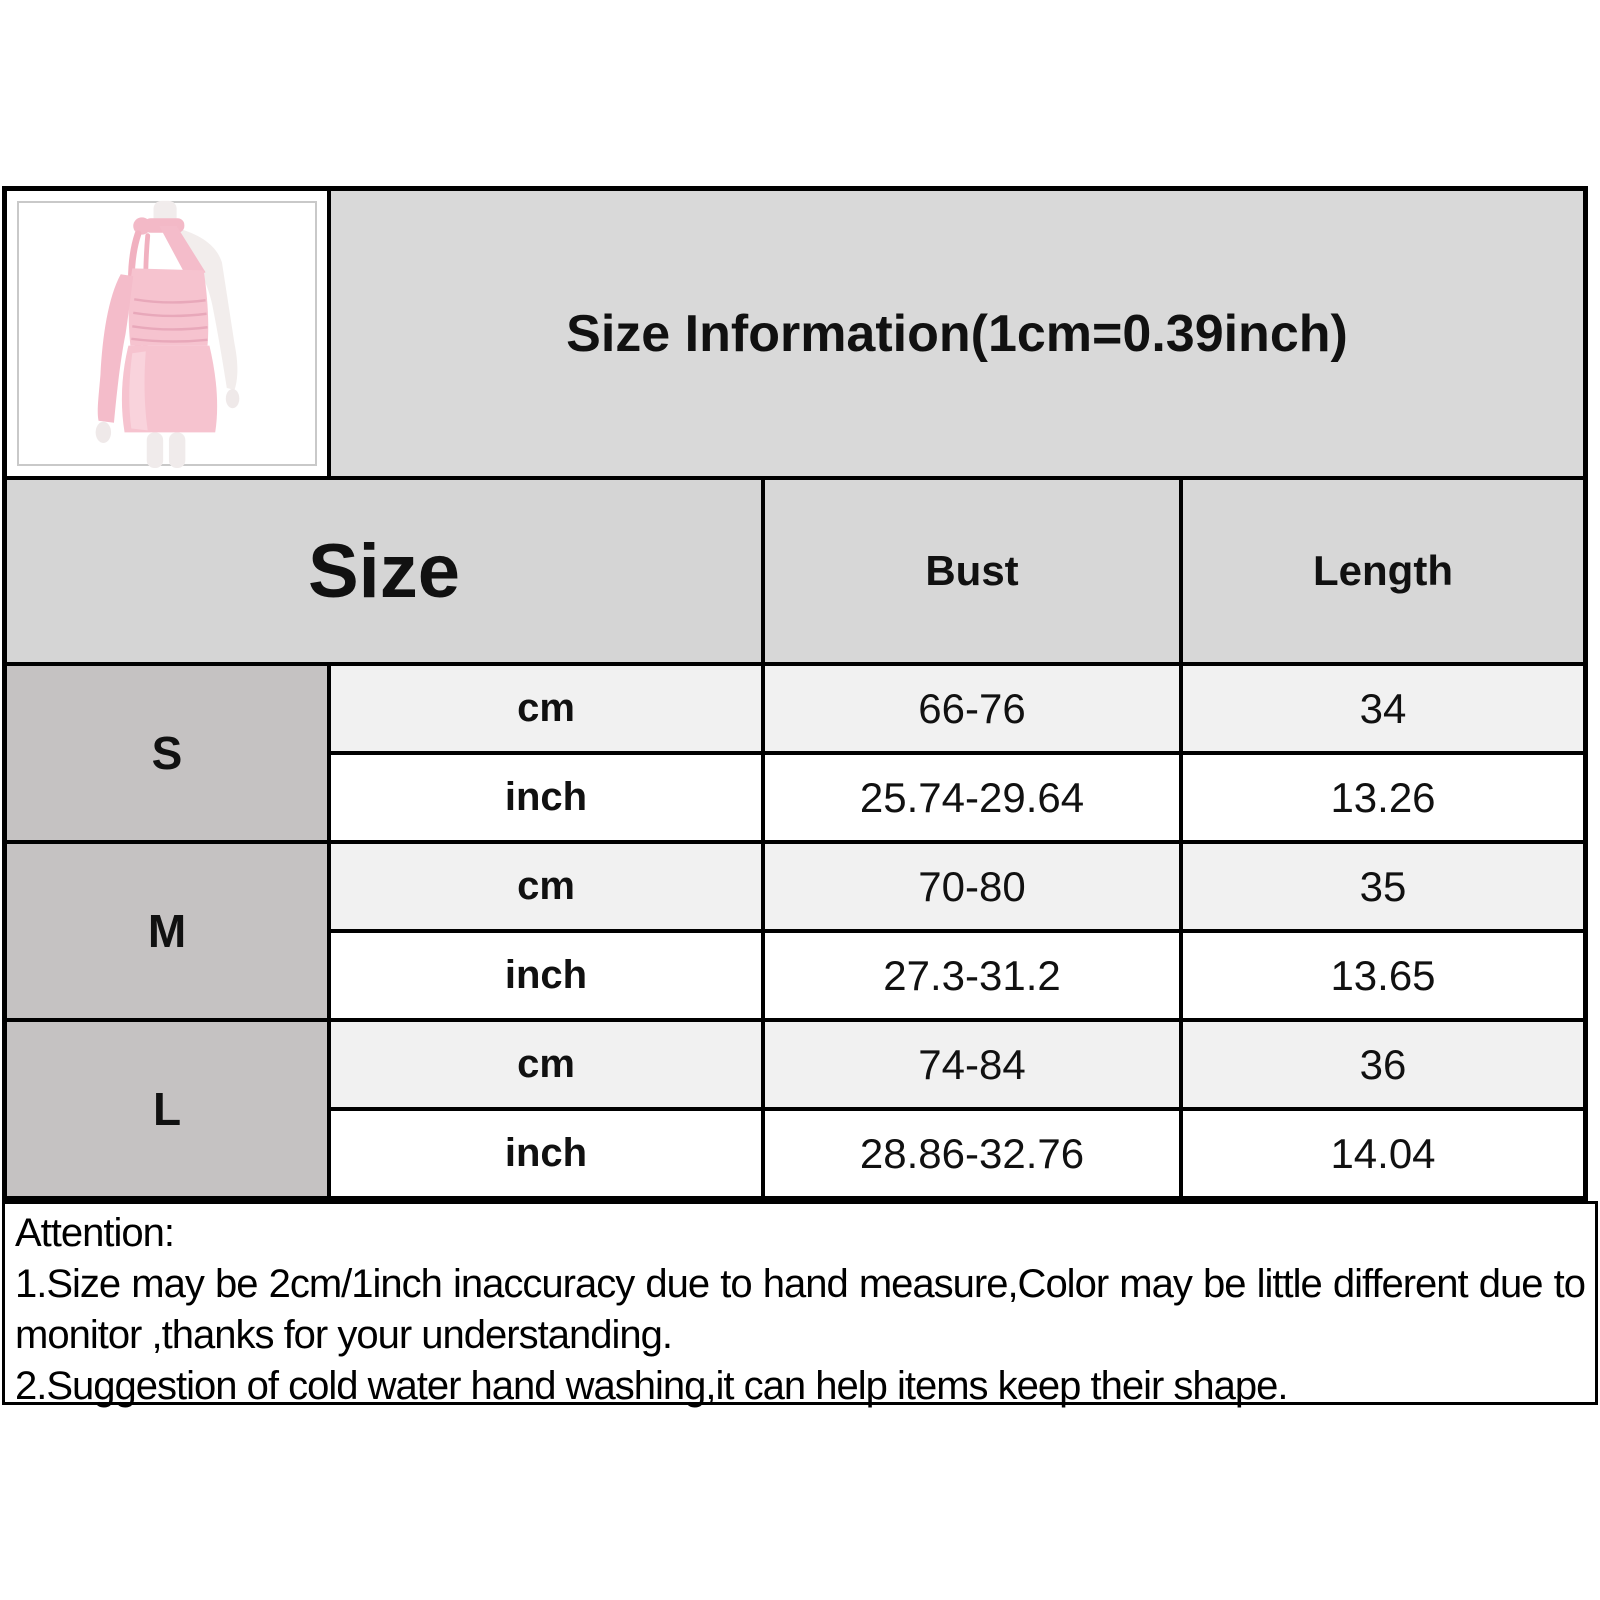  I want to click on bust-value-cell: 28.86-32.76, so click(972, 1153).